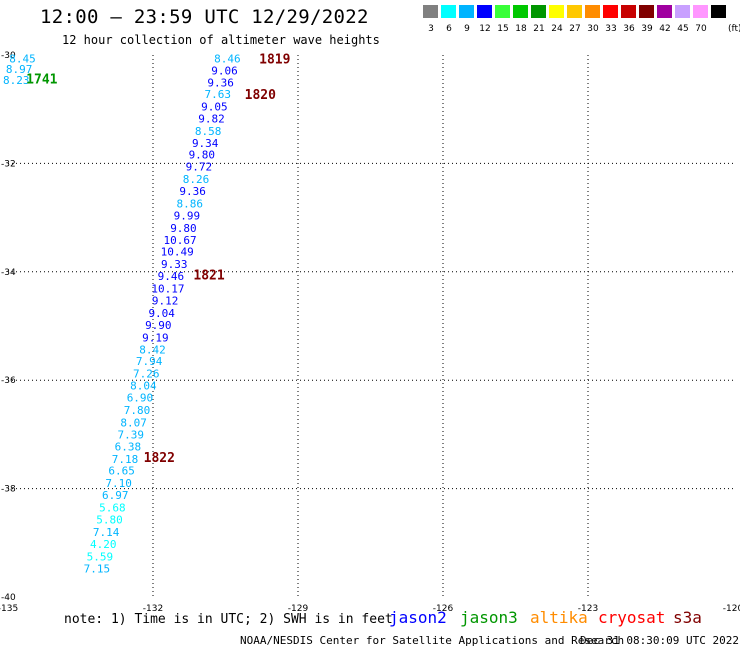  I want to click on wave-height-label: 8.86, so click(189, 204).